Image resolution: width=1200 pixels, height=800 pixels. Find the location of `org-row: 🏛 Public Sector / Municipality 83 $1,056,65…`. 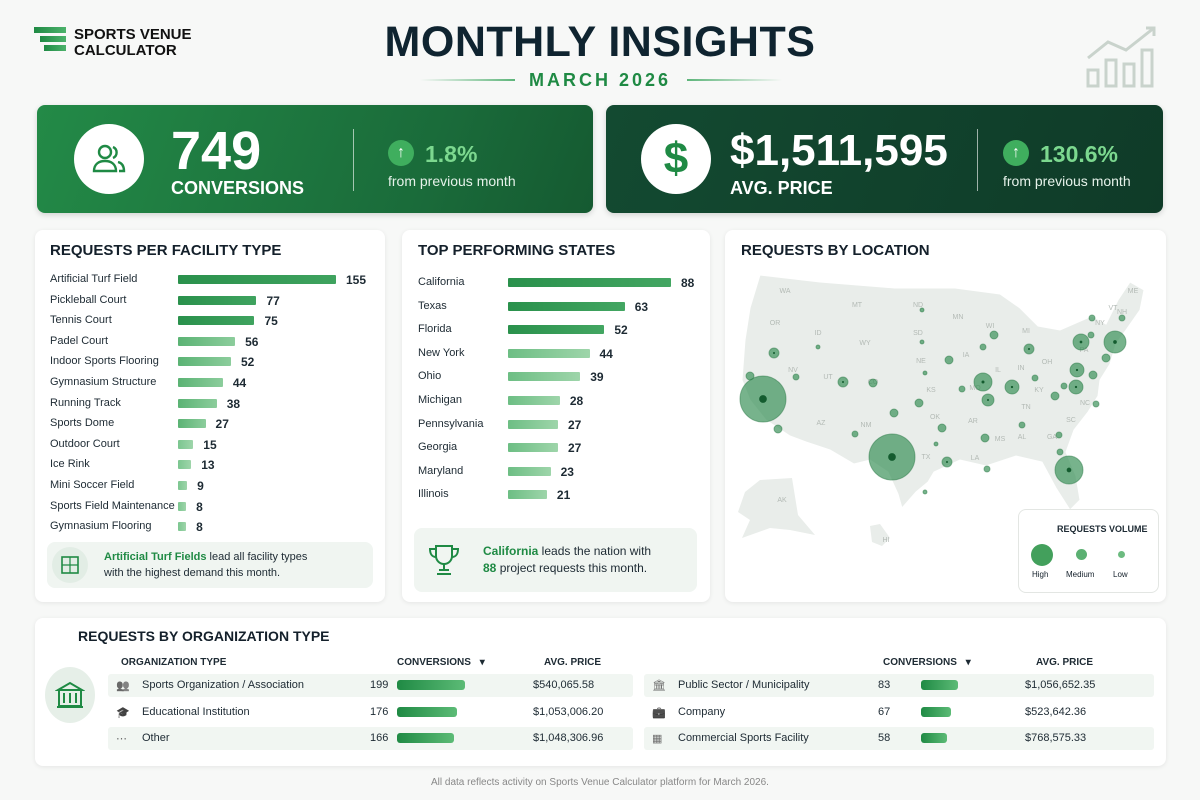

org-row: 🏛 Public Sector / Municipality 83 $1,056,65… is located at coordinates (899, 685).